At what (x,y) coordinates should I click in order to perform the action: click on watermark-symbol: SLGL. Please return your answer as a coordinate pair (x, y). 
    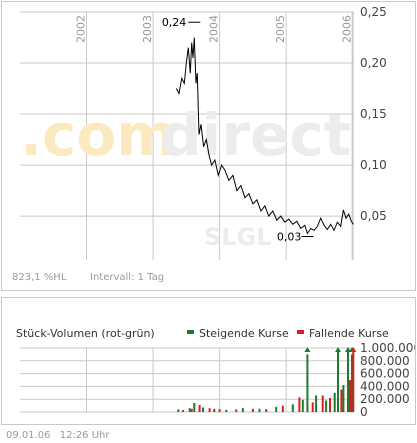
    Looking at the image, I should click on (238, 237).